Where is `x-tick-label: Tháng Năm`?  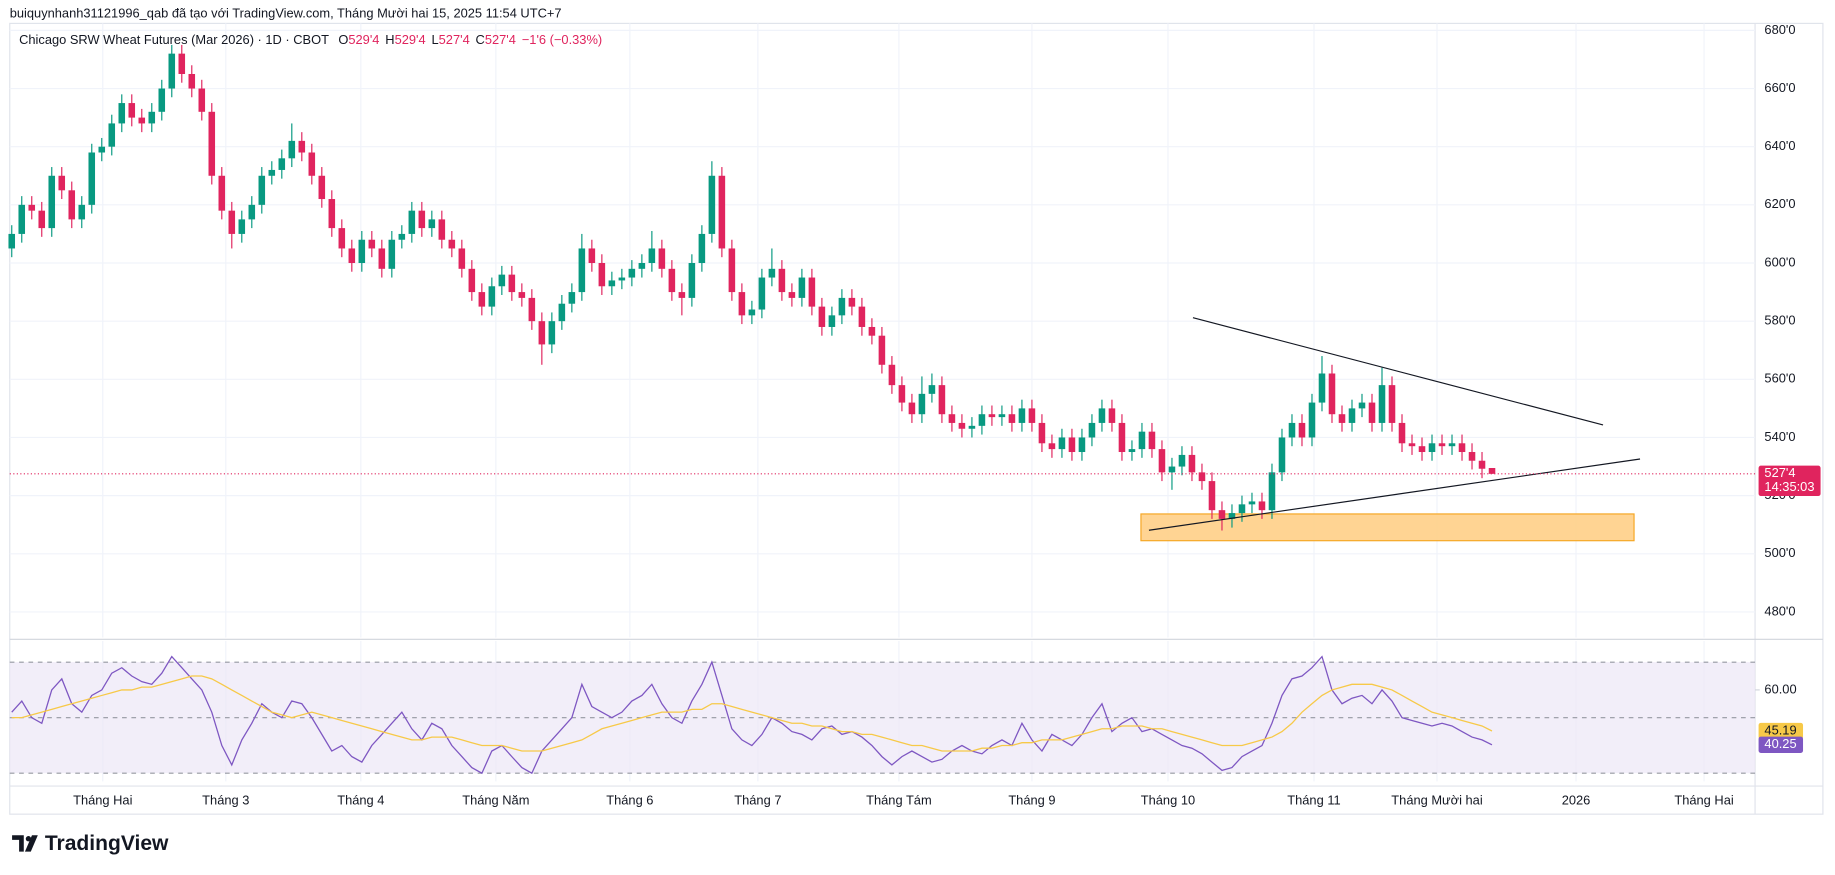 x-tick-label: Tháng Năm is located at coordinates (495, 800).